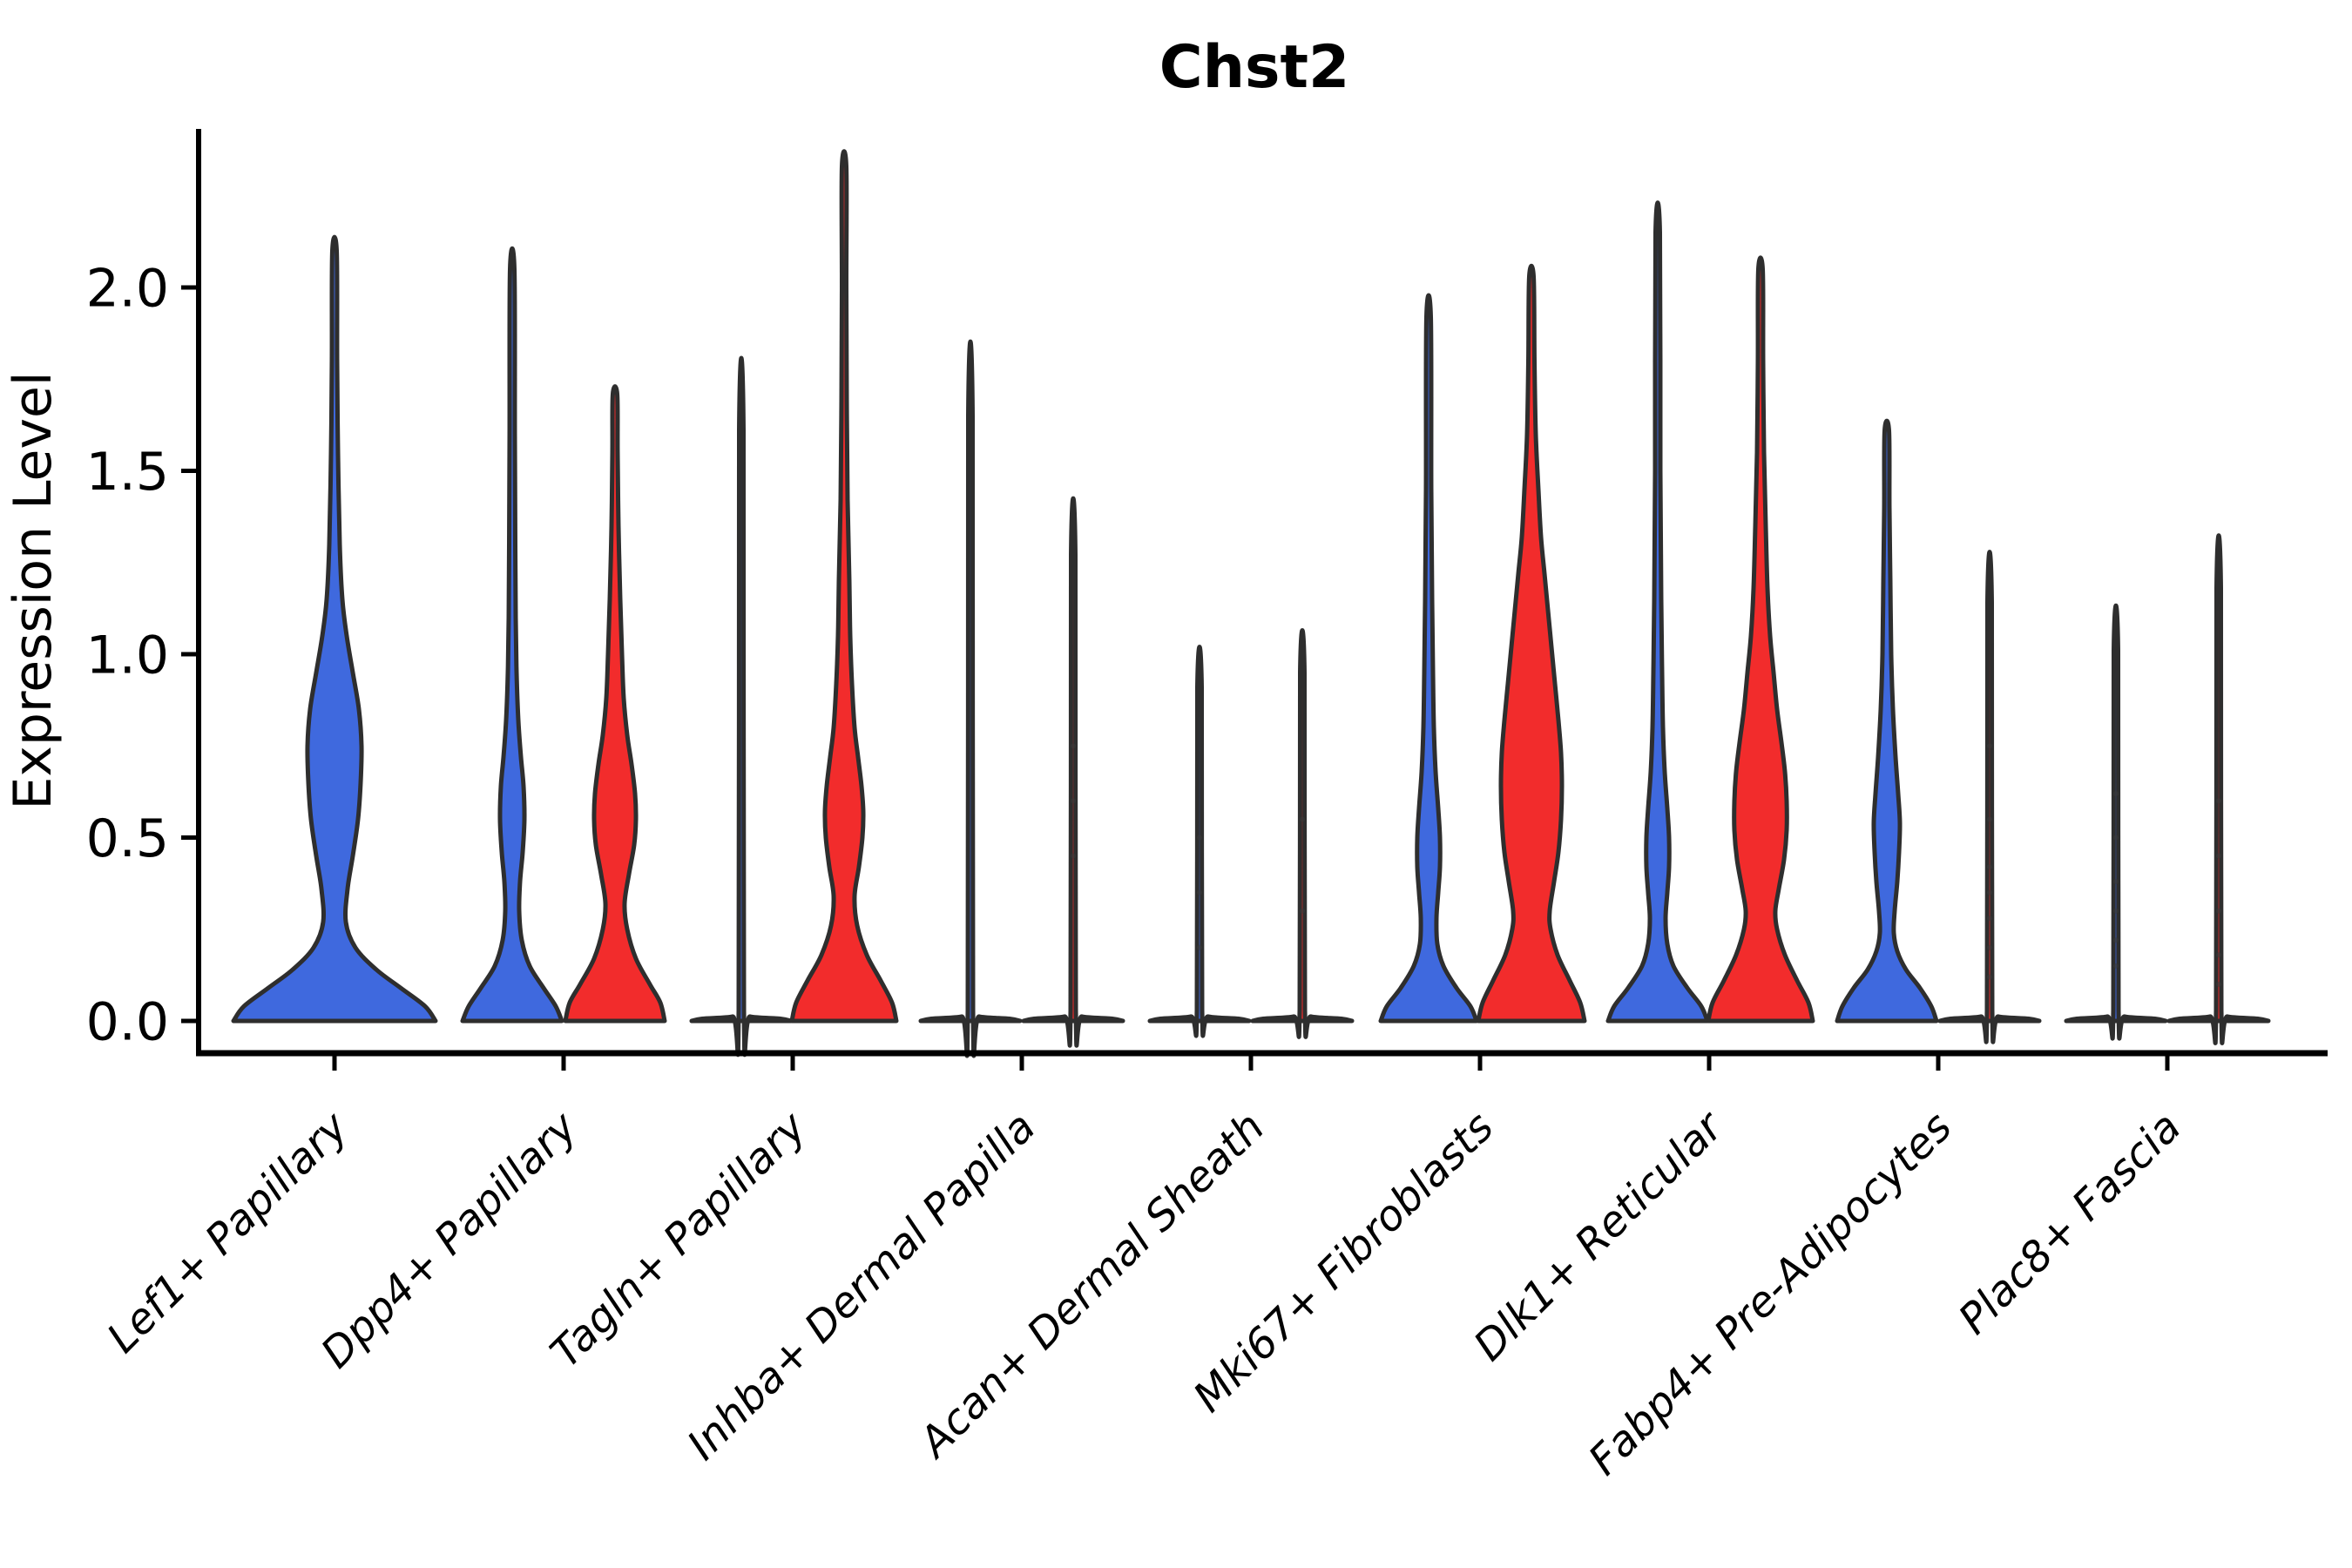 Image resolution: width=2352 pixels, height=1568 pixels. I want to click on y-tick-label: 1.0, so click(127, 655).